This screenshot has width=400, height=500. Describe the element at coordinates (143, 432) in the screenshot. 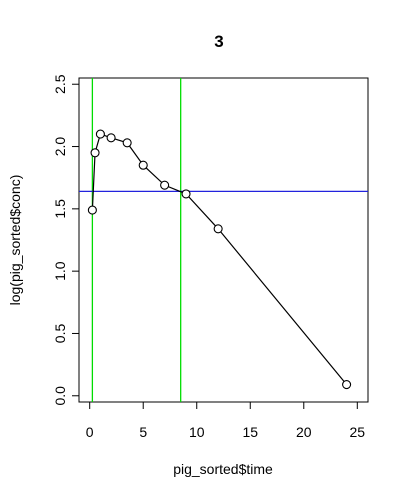

I see `x-tick-label: 5` at that location.